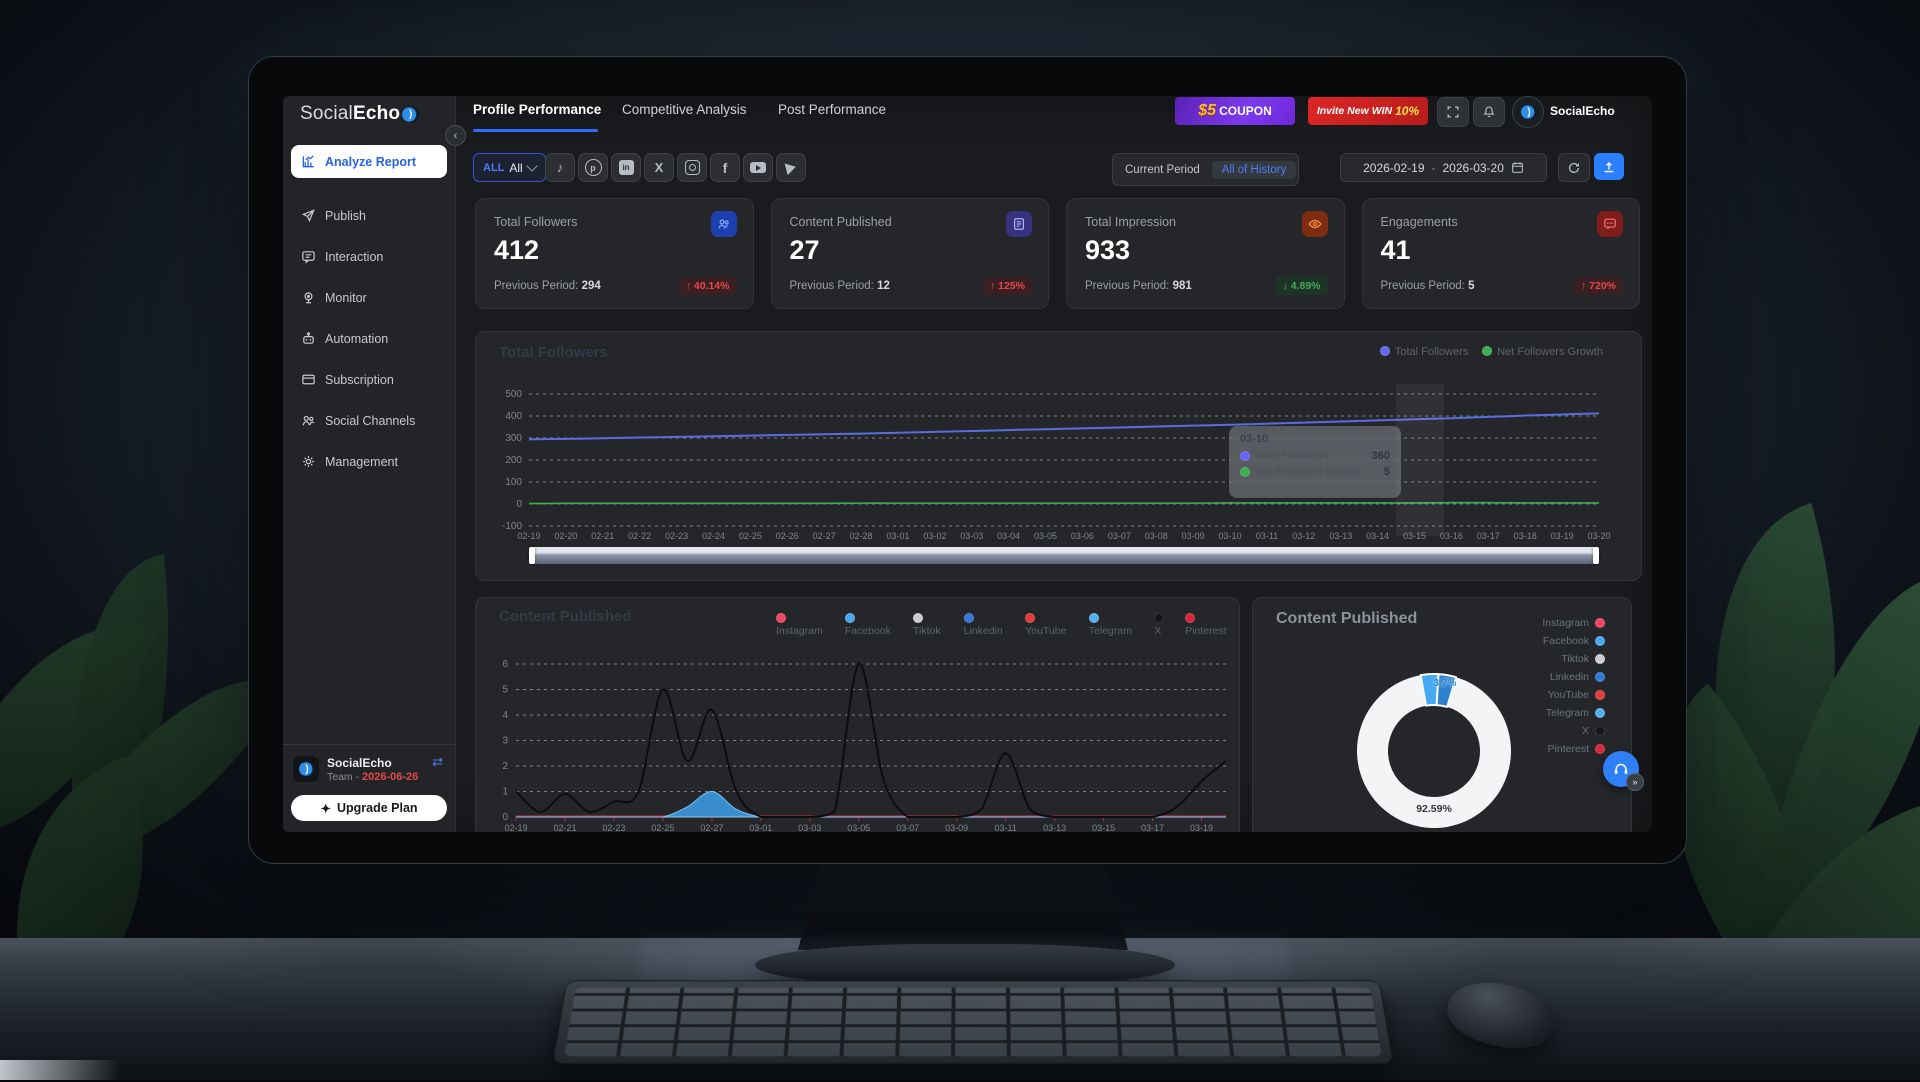 The width and height of the screenshot is (1920, 1082). I want to click on stat-card-engagements: Engagements 41 Previous Period: 5 ↑ 720%, so click(1500, 253).